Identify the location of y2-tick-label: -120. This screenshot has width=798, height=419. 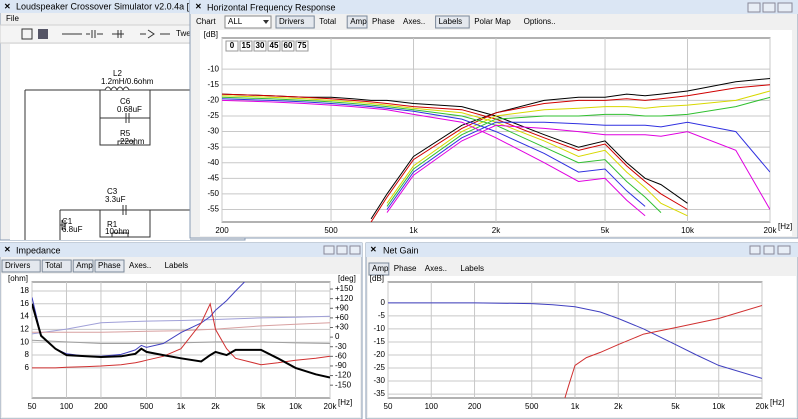
(343, 375).